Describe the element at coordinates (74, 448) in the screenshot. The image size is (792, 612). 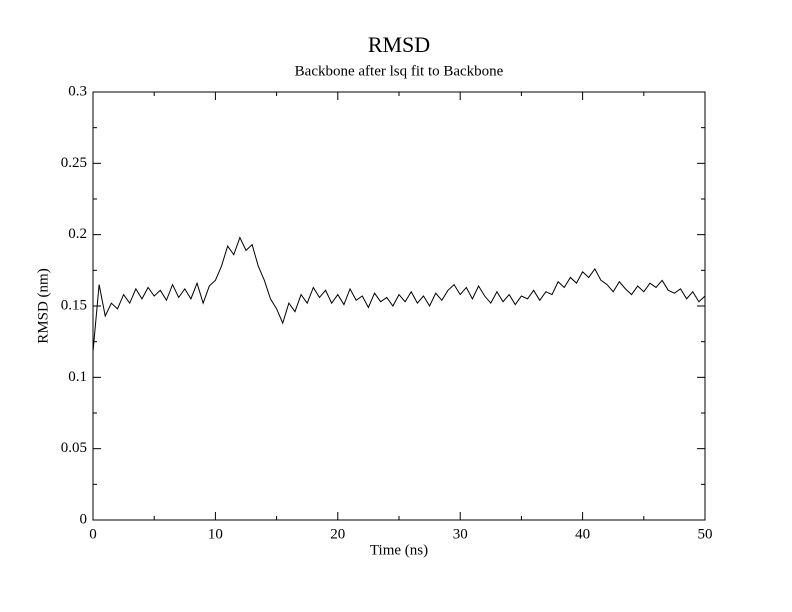
I see `y-tick-label: 0.05` at that location.